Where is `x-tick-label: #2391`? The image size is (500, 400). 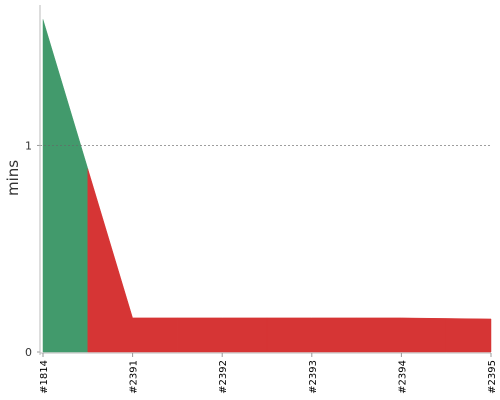
x-tick-label: #2391 is located at coordinates (134, 377).